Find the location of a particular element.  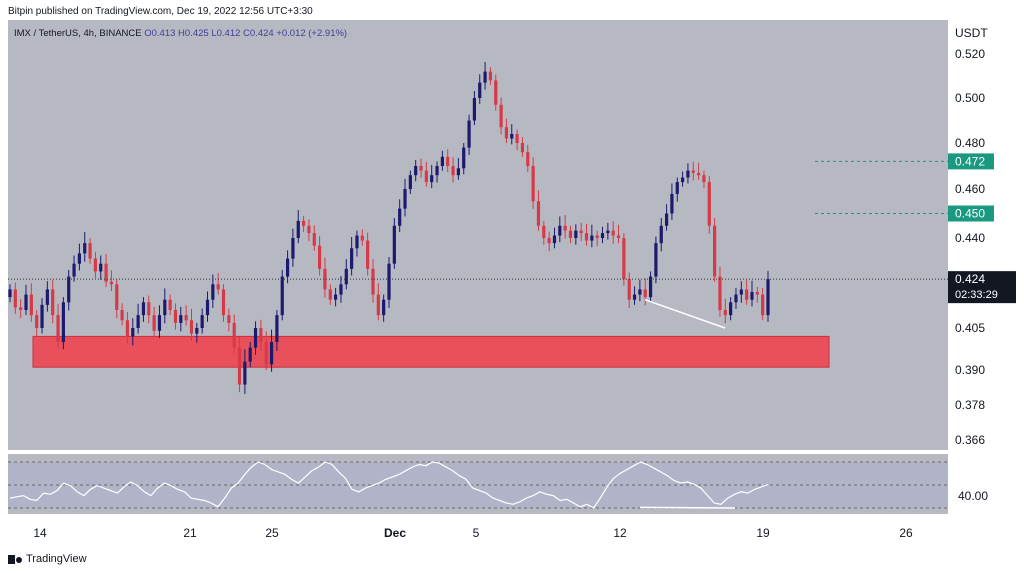

rsi-tick-label: 40.00 is located at coordinates (973, 496).